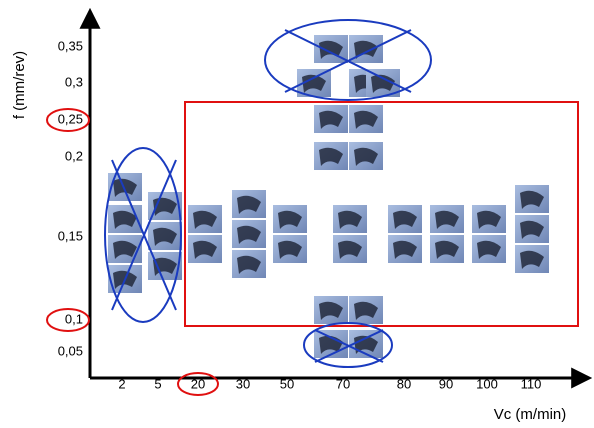 Image resolution: width=594 pixels, height=428 pixels. Describe the element at coordinates (70, 45) in the screenshot. I see `y-tick-label: 0,35` at that location.